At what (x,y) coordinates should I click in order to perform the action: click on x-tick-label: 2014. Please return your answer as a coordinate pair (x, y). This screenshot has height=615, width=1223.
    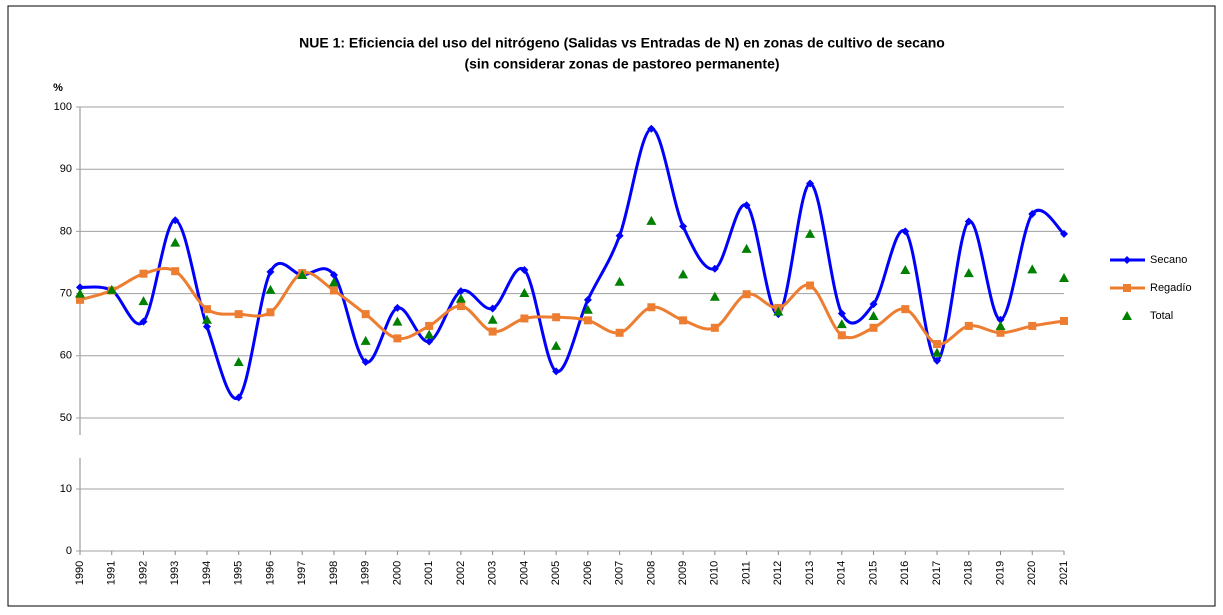
    Looking at the image, I should click on (842, 573).